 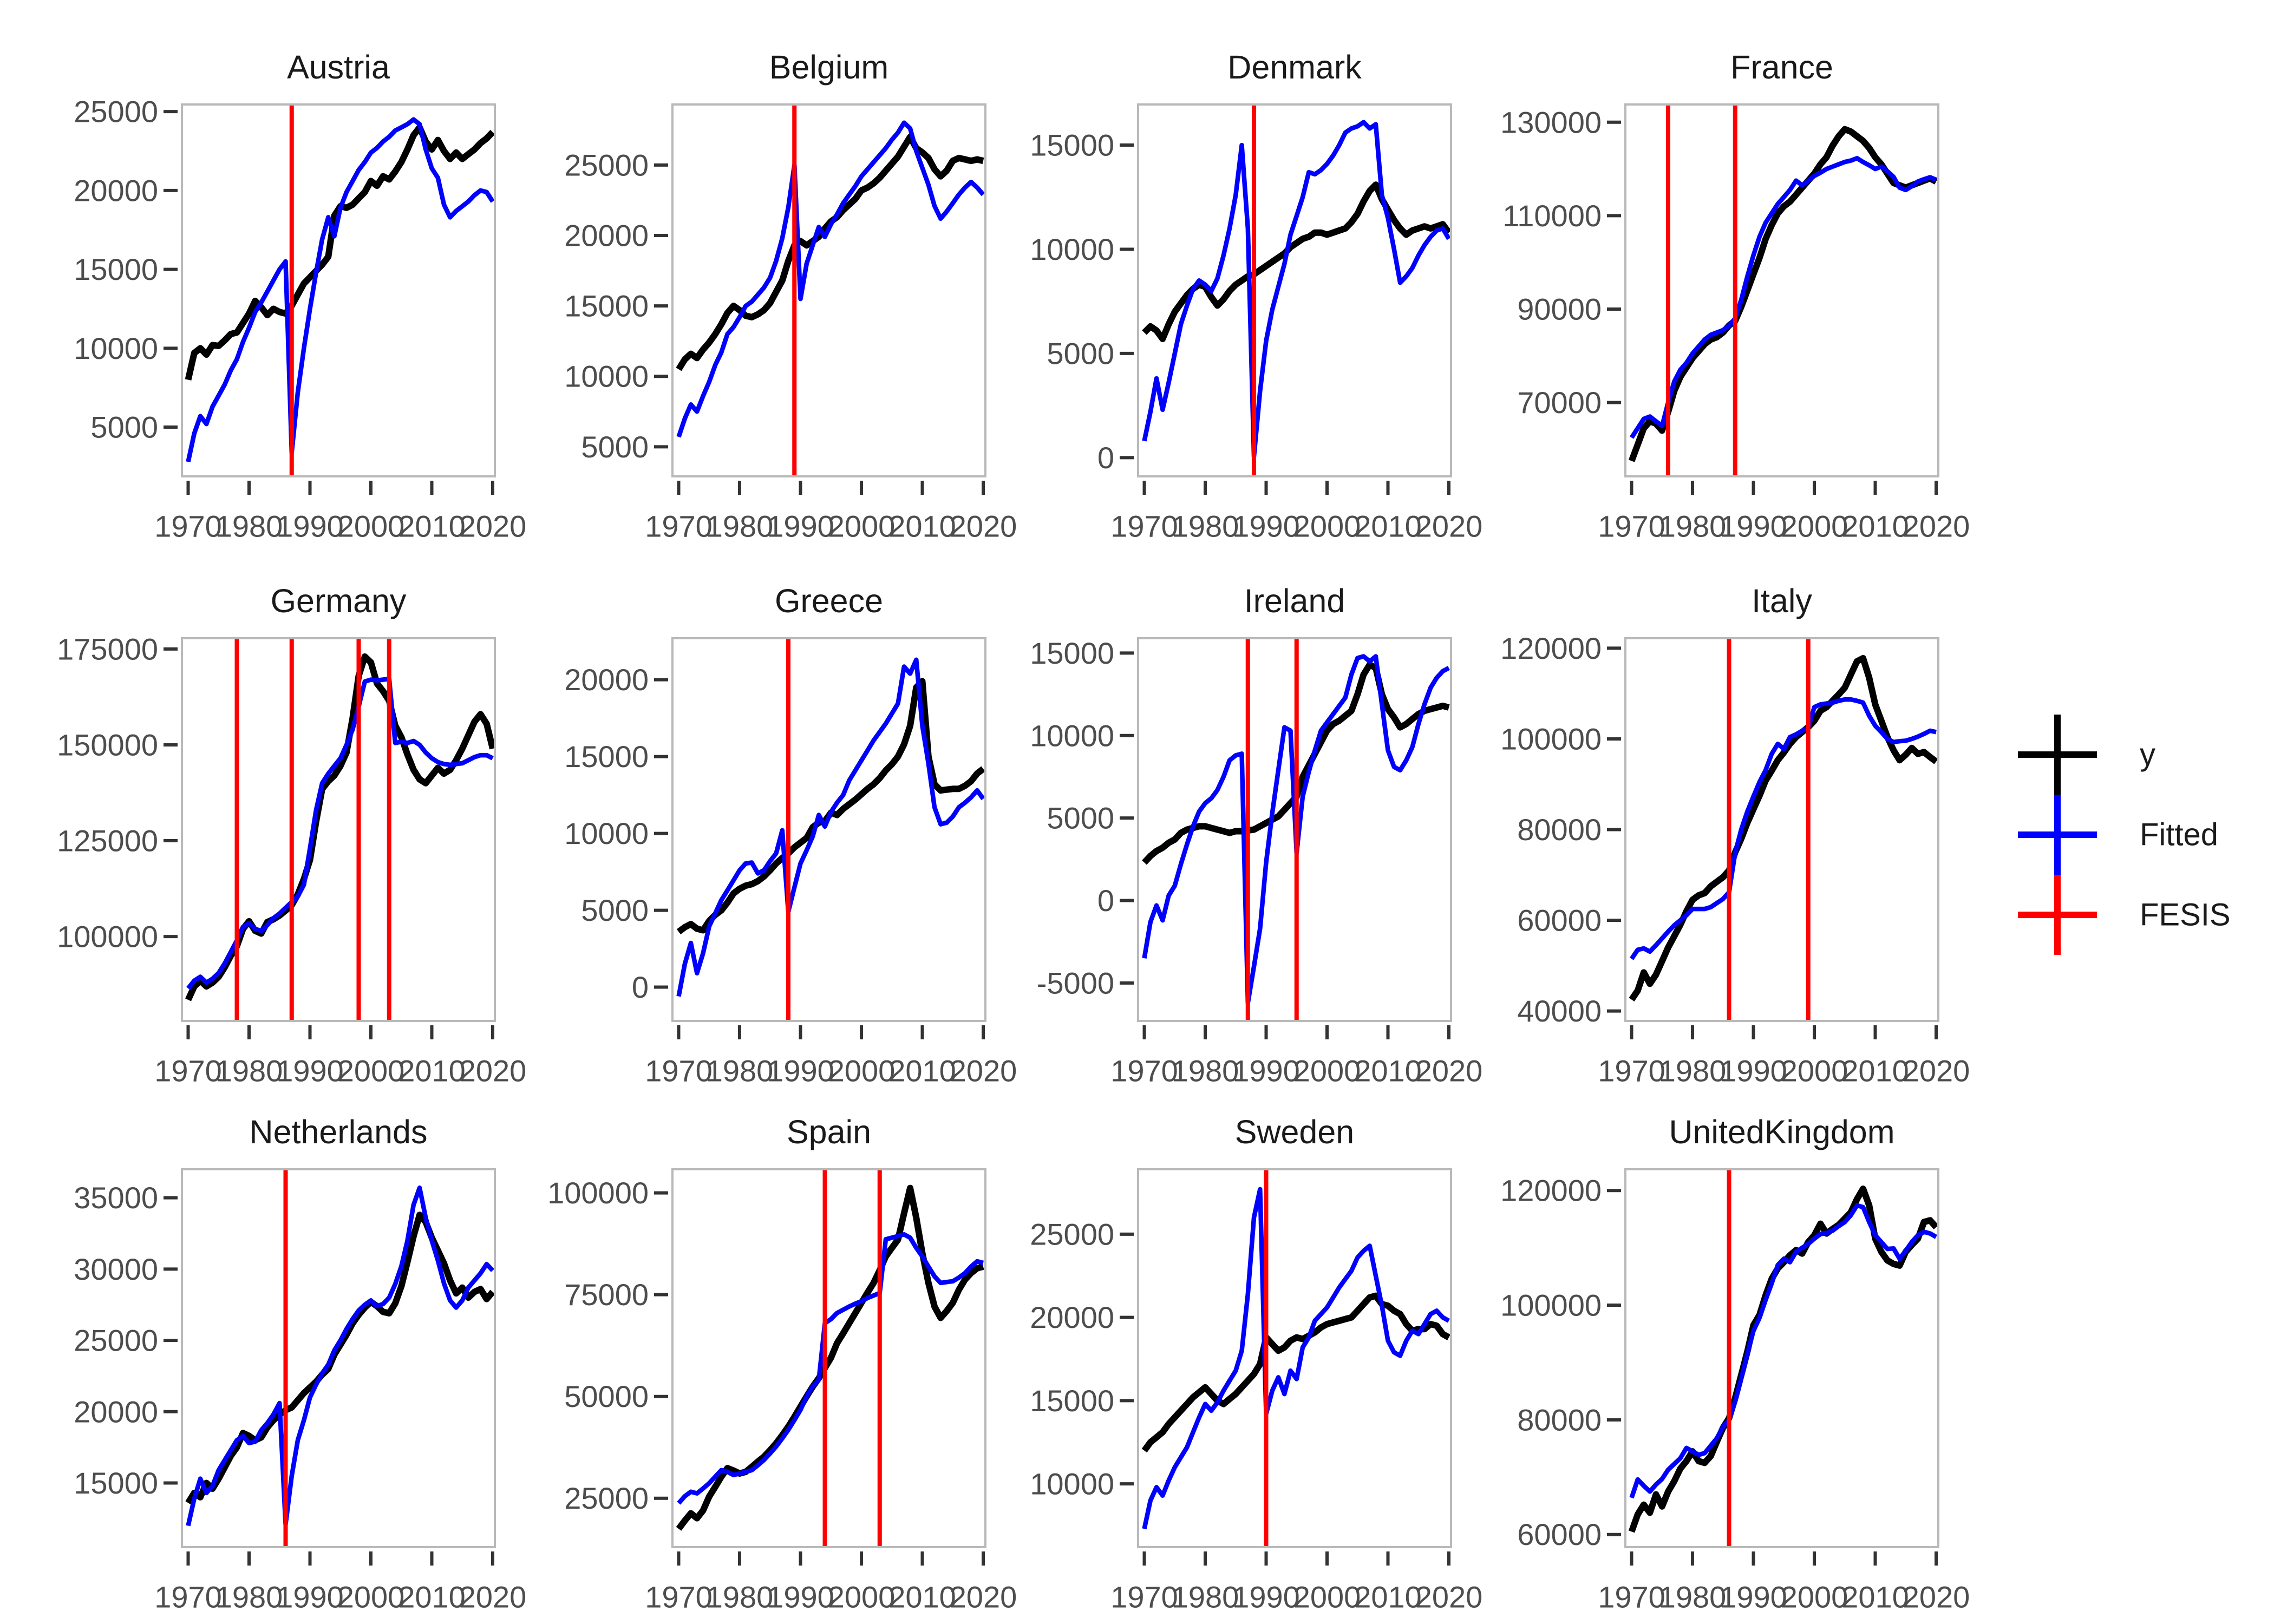 What do you see at coordinates (1781, 67) in the screenshot?
I see `panel-title: France` at bounding box center [1781, 67].